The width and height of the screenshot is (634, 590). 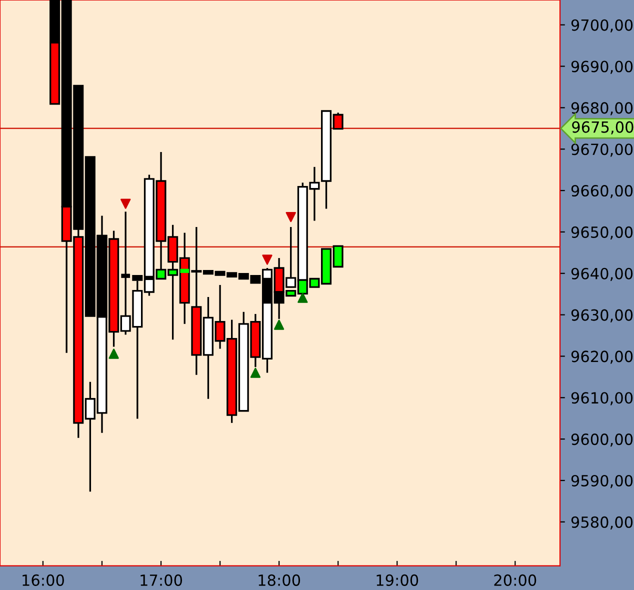 I want to click on y-tick-label: 9670,00, so click(x=602, y=150).